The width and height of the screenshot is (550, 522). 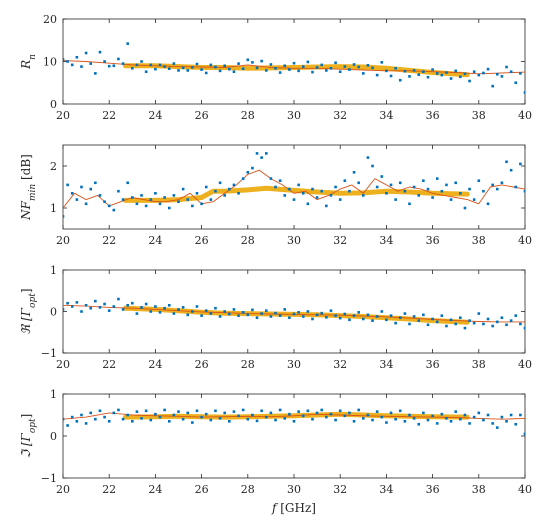 I want to click on thin-fit-line, so click(x=294, y=67).